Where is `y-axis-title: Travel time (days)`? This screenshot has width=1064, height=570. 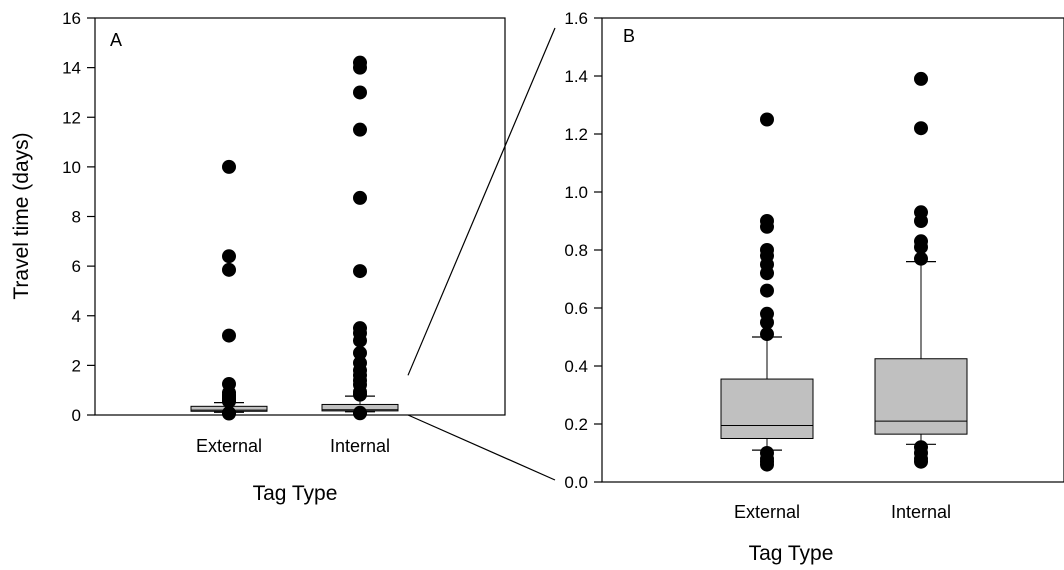
y-axis-title: Travel time (days) is located at coordinates (21, 215).